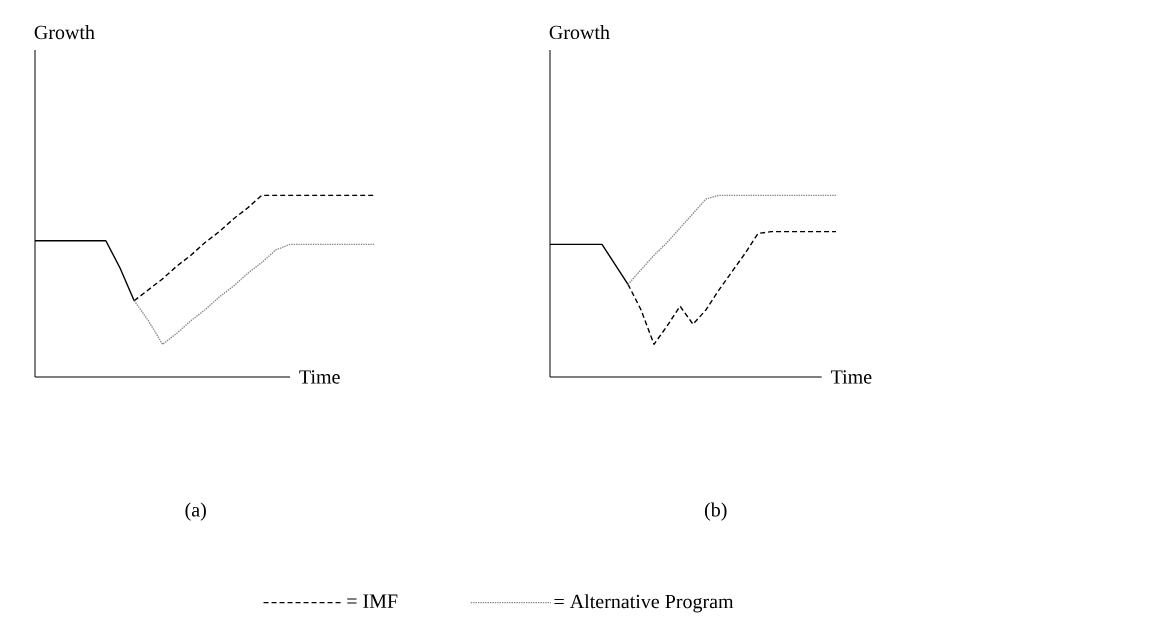 The image size is (1166, 627). What do you see at coordinates (715, 511) in the screenshot?
I see `text: (b)` at bounding box center [715, 511].